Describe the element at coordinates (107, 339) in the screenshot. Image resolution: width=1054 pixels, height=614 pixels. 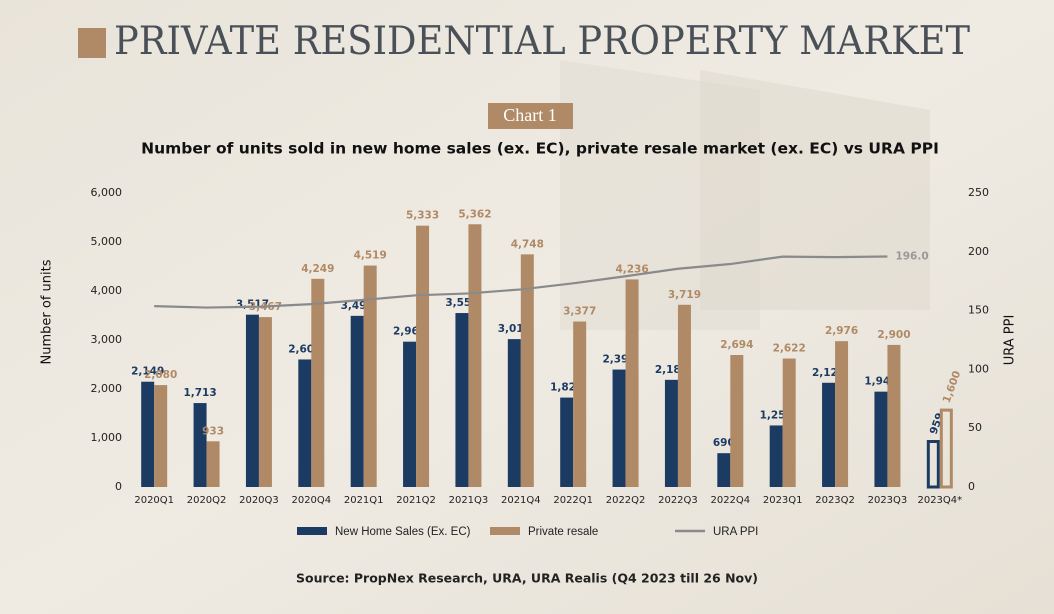
I see `y-tick-label: 3,000` at that location.